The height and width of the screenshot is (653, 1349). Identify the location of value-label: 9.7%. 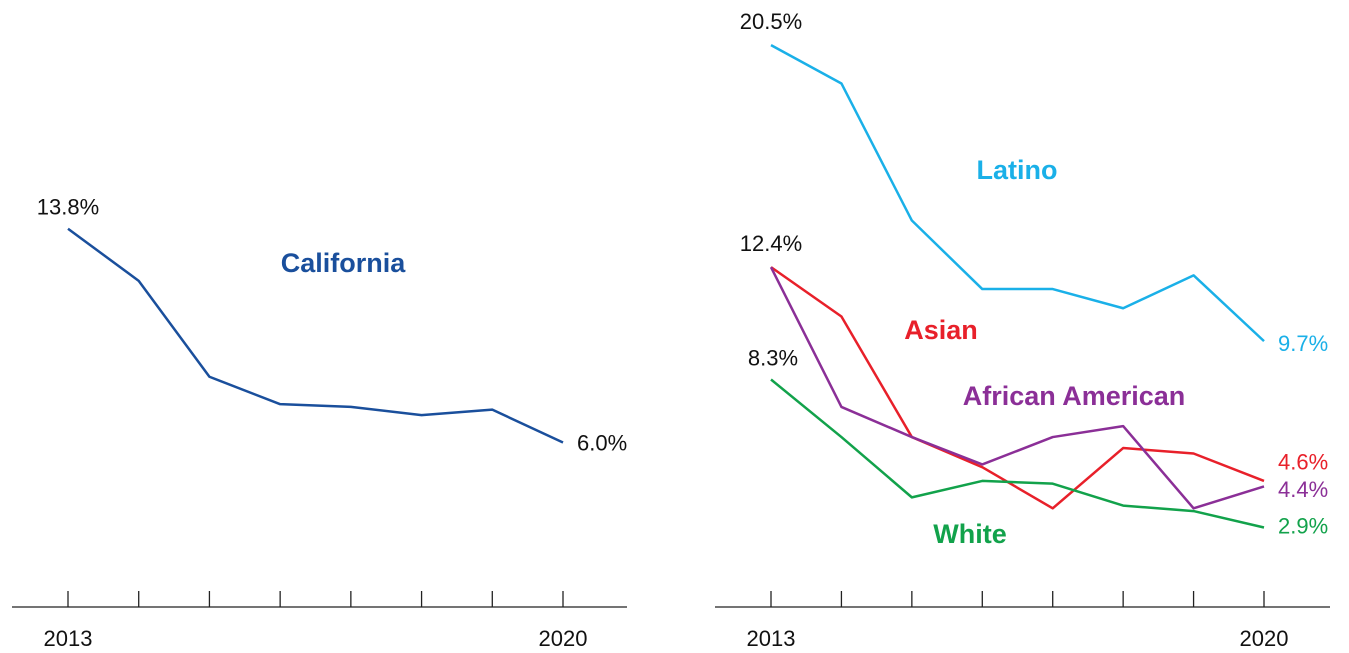
(1303, 343).